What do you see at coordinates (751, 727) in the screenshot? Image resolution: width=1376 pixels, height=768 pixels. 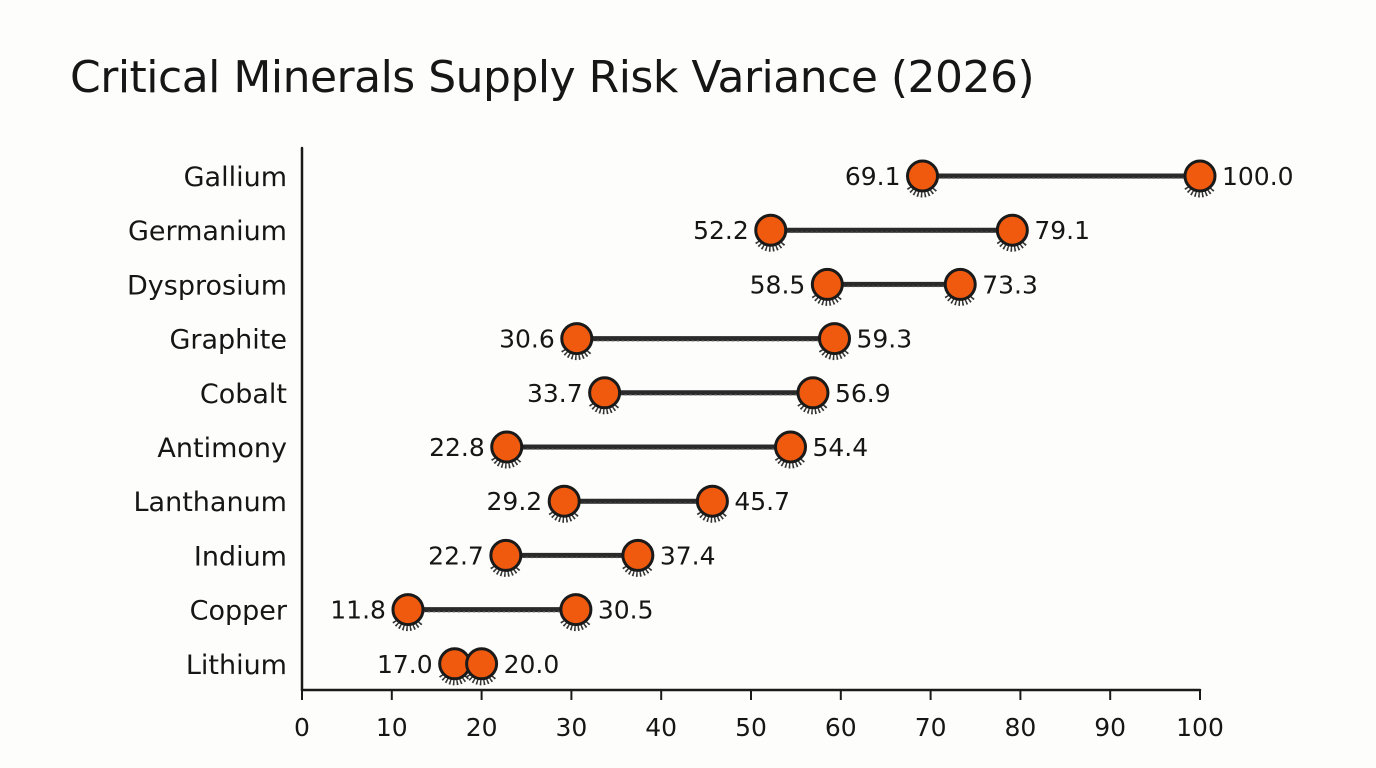 I see `x-tick-label: 50` at bounding box center [751, 727].